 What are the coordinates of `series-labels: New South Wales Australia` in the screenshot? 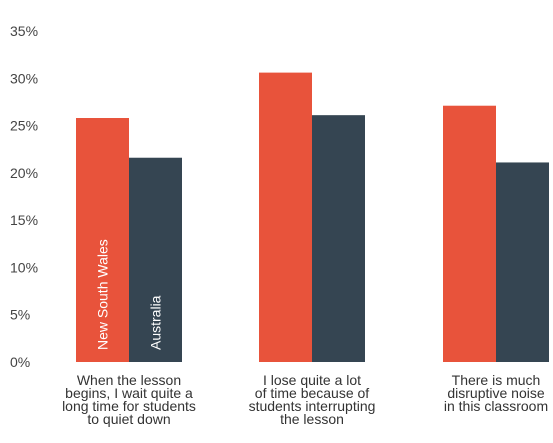 It's located at (129, 294).